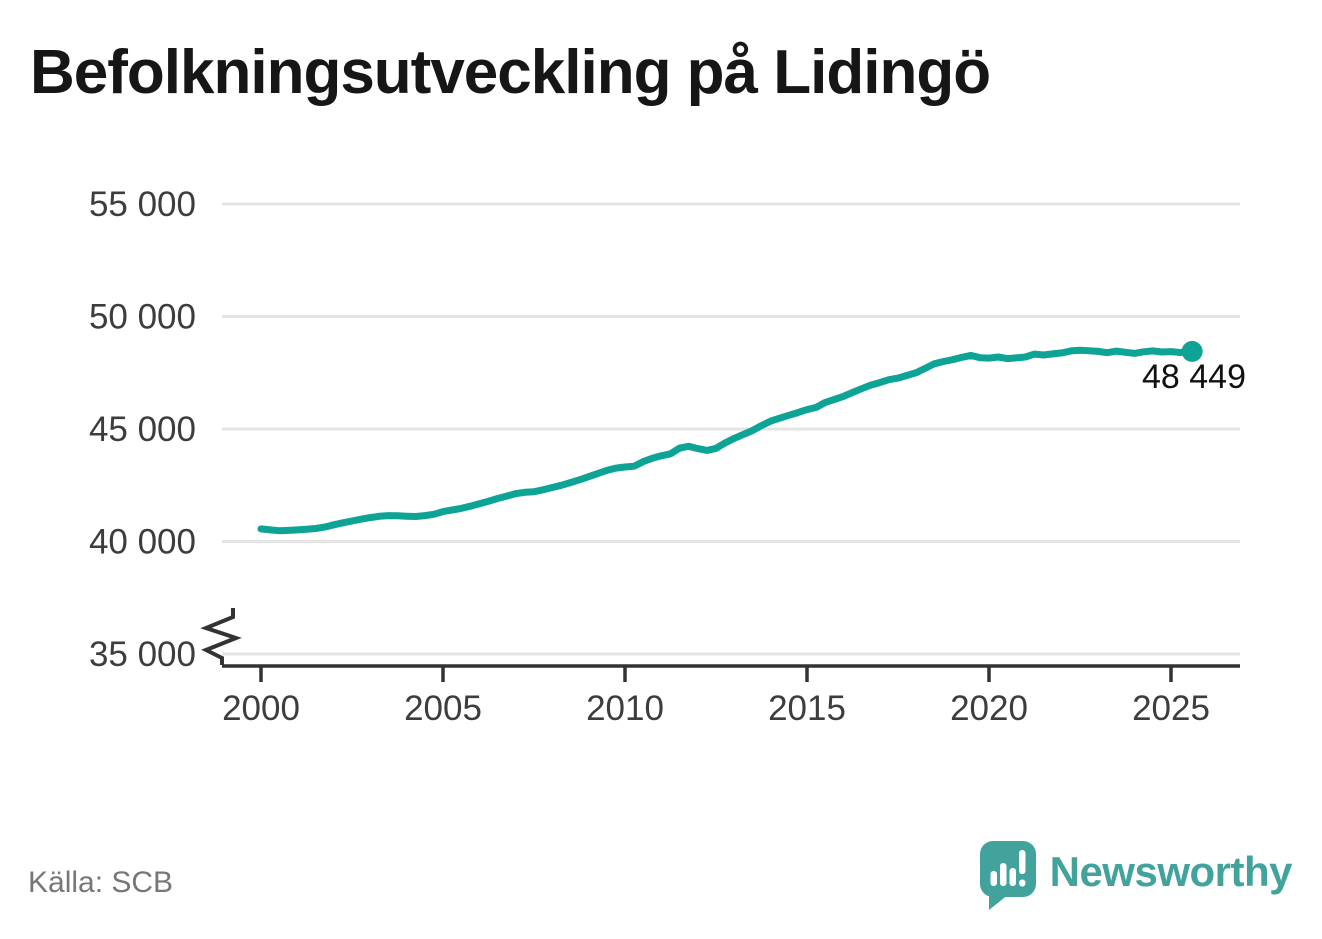 The height and width of the screenshot is (939, 1322). I want to click on logo-bubble-tail, so click(998, 901).